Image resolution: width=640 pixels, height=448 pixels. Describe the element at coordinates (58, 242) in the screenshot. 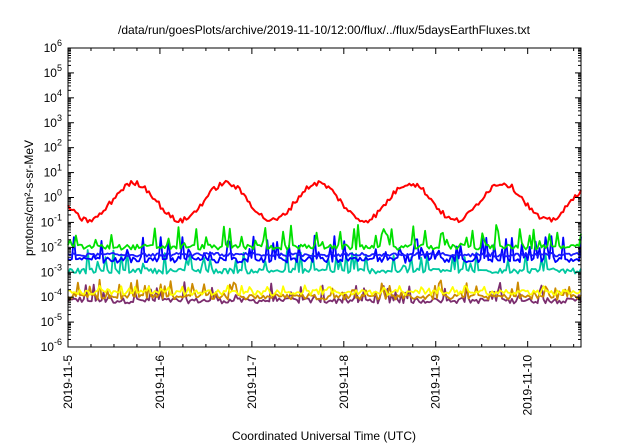

I see `y-tick-exponent: -2` at that location.